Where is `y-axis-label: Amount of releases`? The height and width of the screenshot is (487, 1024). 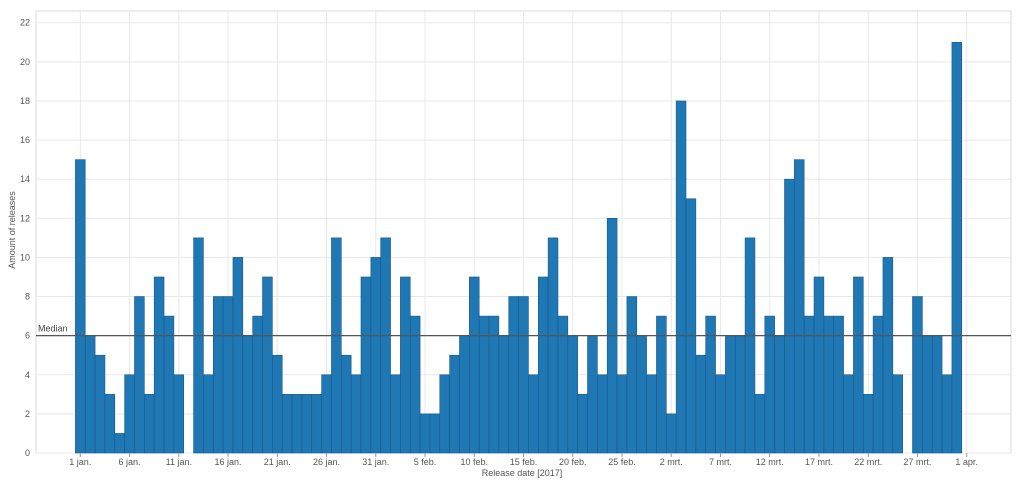
y-axis-label: Amount of releases is located at coordinates (12, 230).